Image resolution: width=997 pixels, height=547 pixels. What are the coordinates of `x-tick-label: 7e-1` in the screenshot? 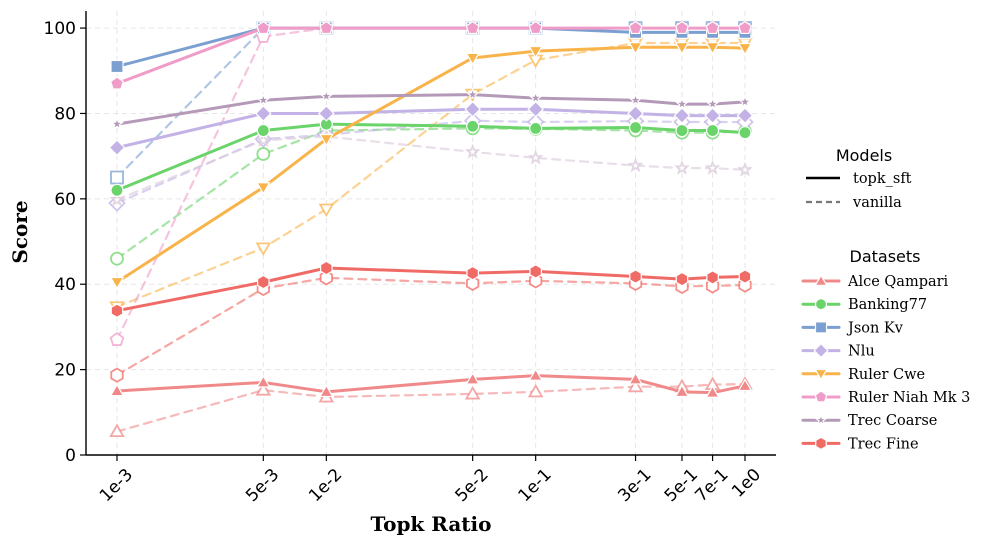 It's located at (711, 485).